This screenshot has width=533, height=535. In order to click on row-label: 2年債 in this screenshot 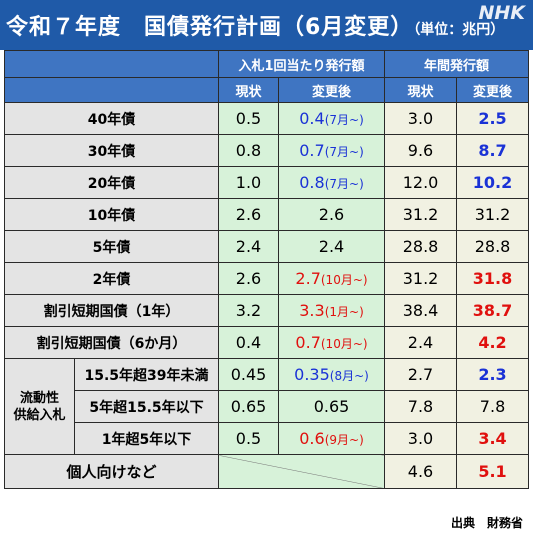, I will do `click(111, 278)`.